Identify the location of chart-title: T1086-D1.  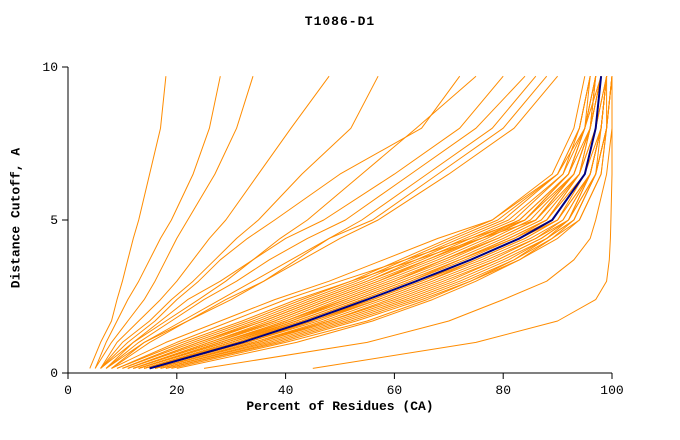
(340, 21).